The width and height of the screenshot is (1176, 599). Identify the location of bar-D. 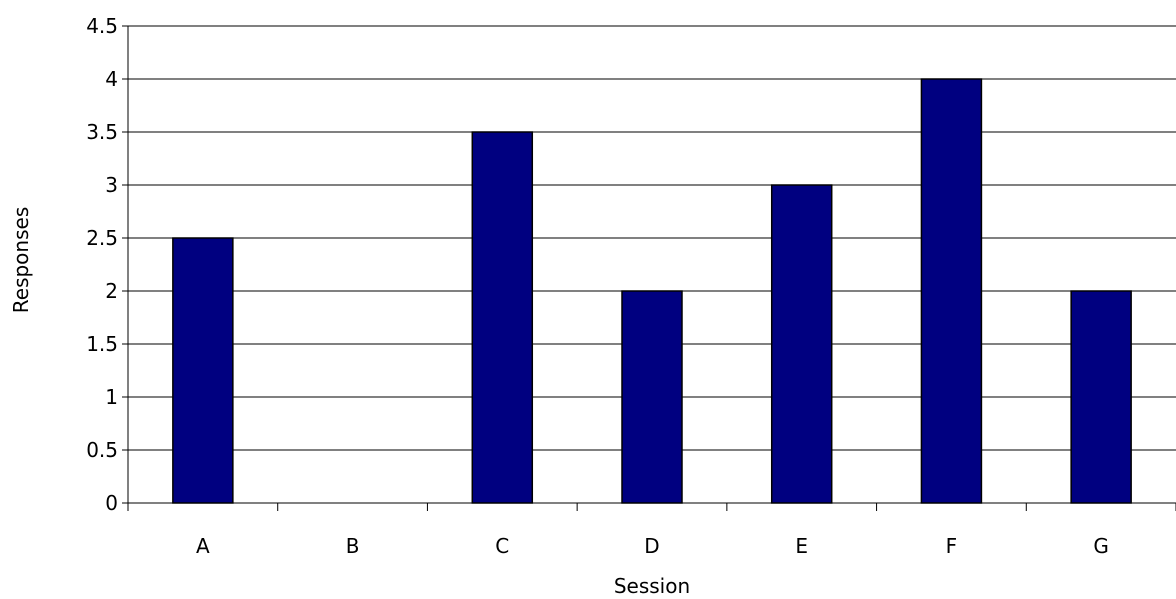
(652, 397).